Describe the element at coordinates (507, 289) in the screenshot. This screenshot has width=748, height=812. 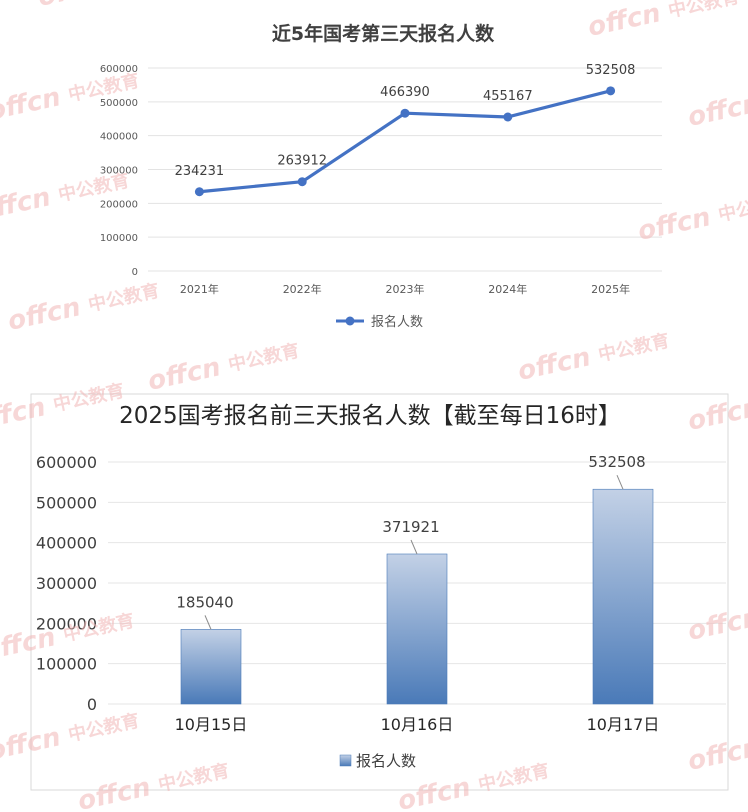
I see `x-tick-label: 2024年` at that location.